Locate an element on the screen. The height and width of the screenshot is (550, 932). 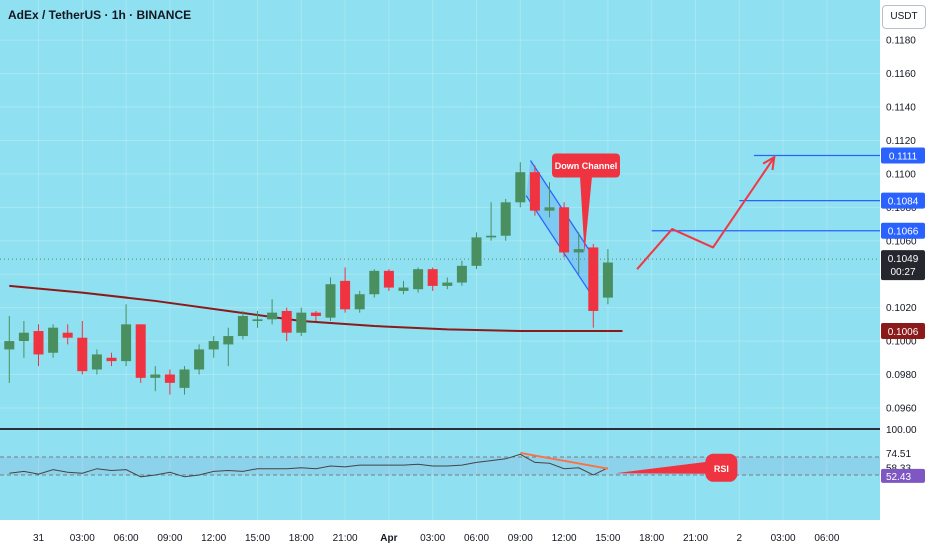
moving-average-tag-bg is located at coordinates (903, 331).